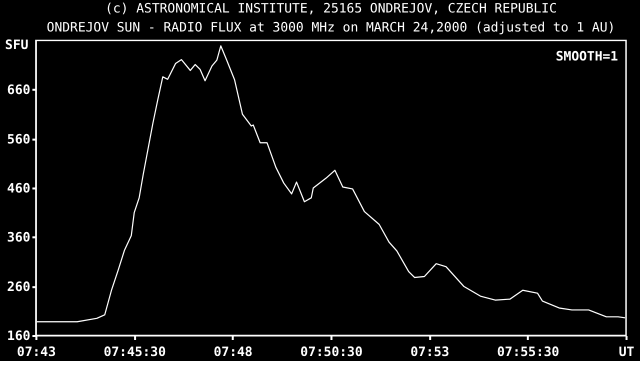 This screenshot has width=640, height=368. Describe the element at coordinates (331, 352) in the screenshot. I see `x-tick-label: 07:50:30` at that location.